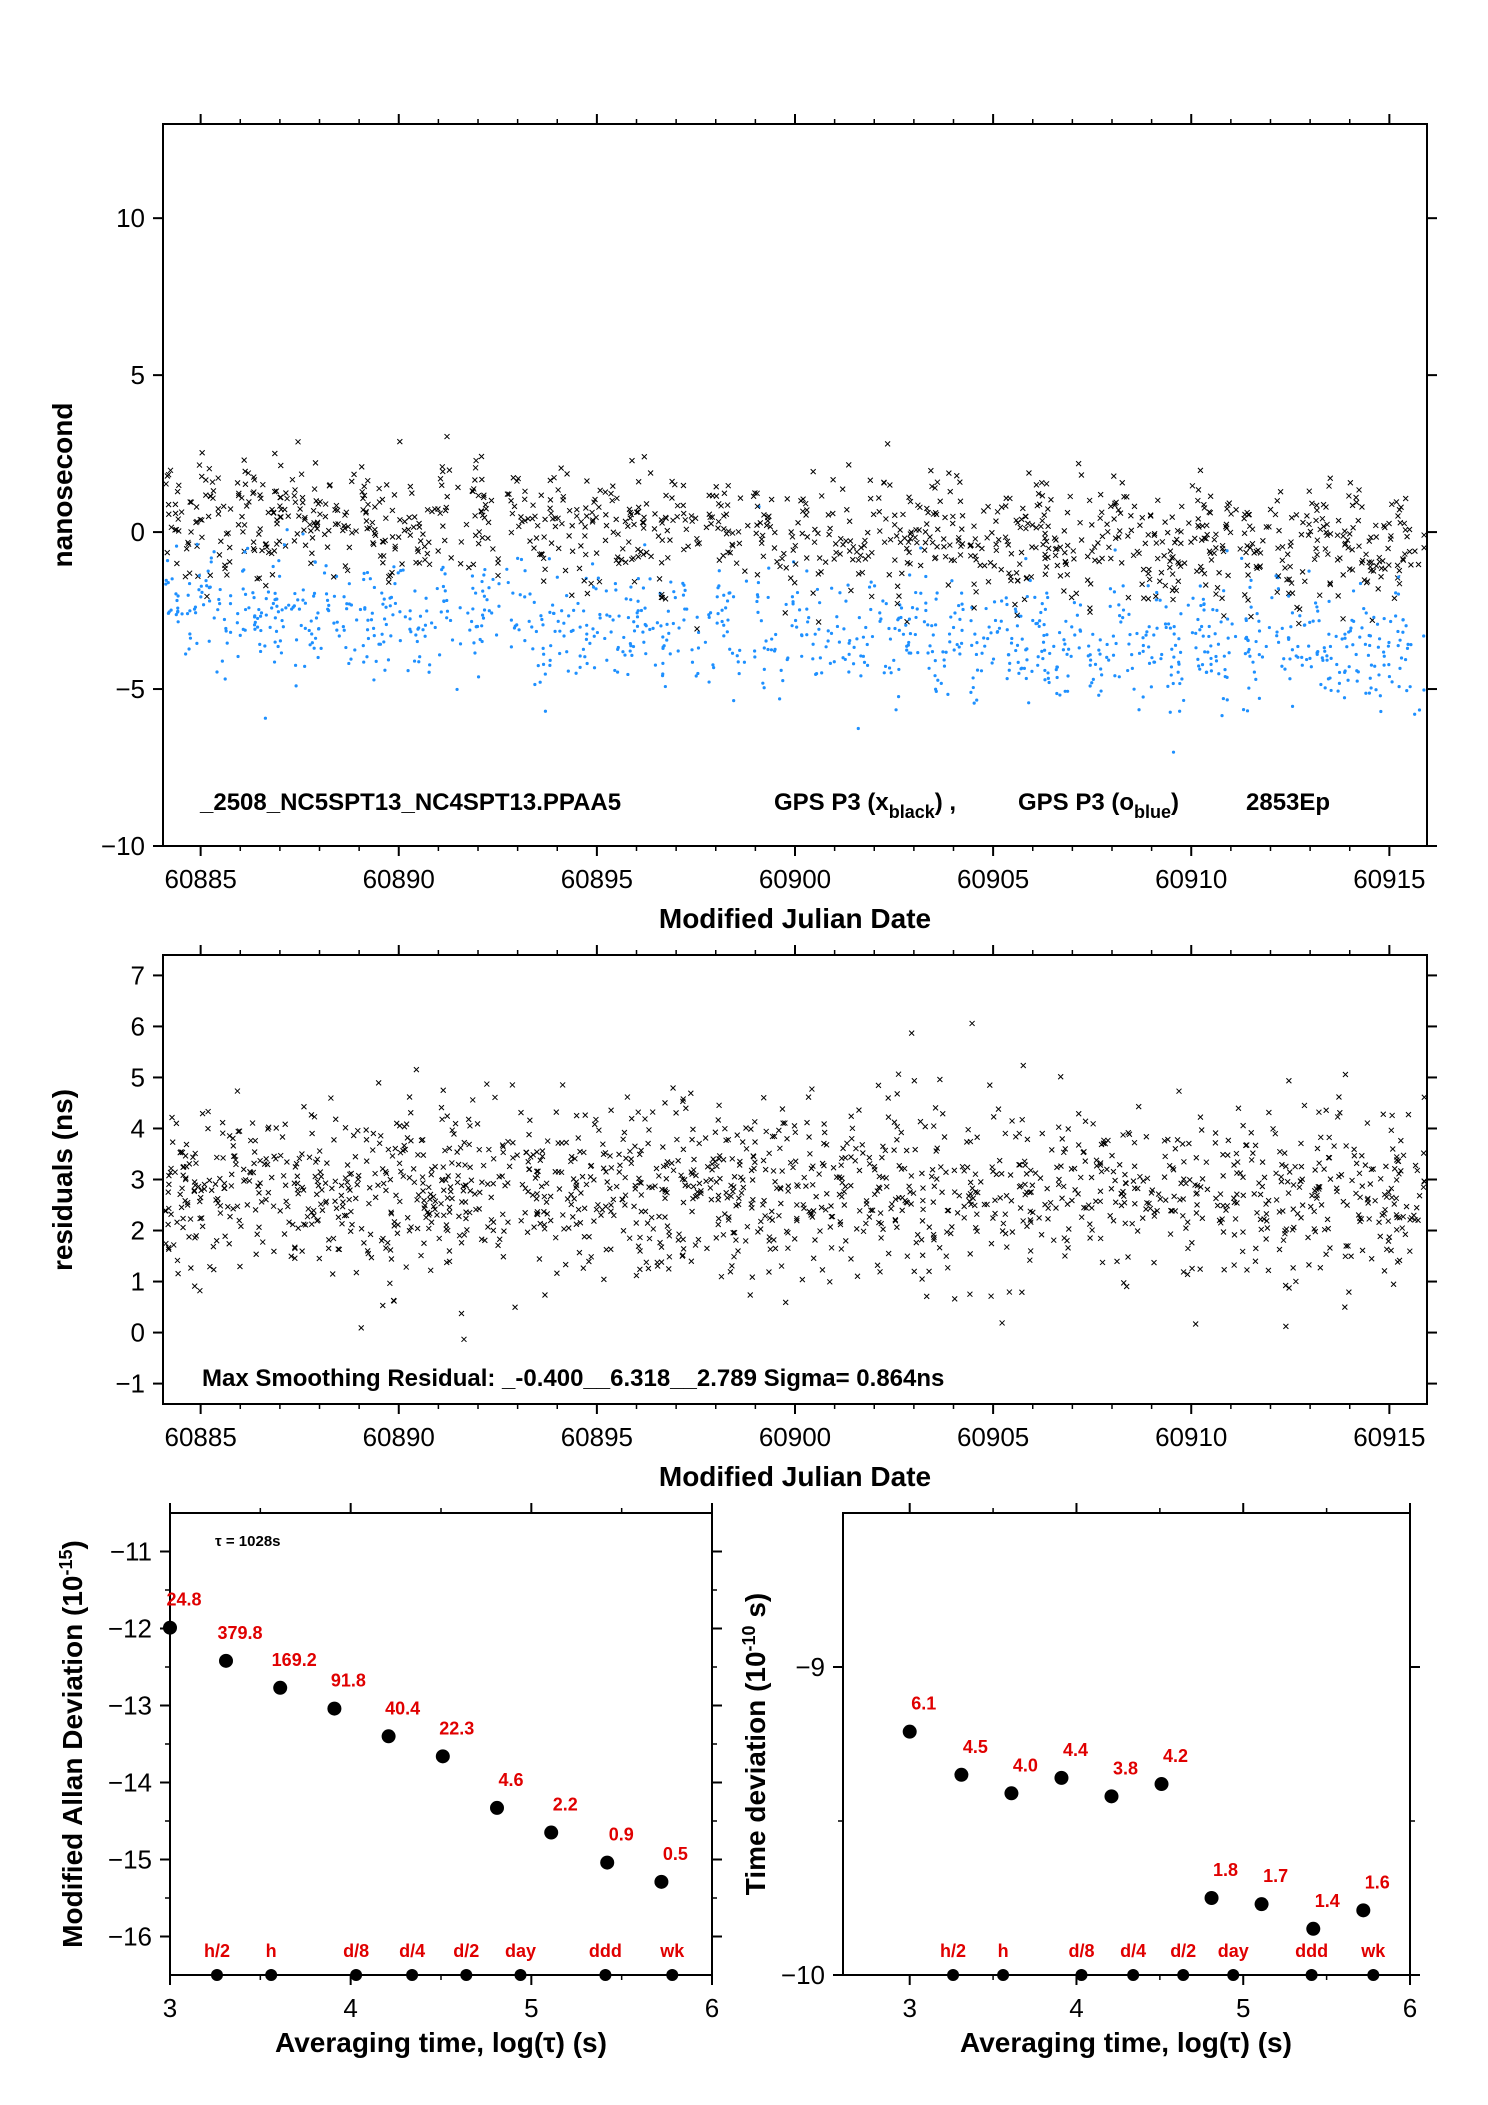  Describe the element at coordinates (1377, 1882) in the screenshot. I see `tdev-point-label: 1.6` at that location.